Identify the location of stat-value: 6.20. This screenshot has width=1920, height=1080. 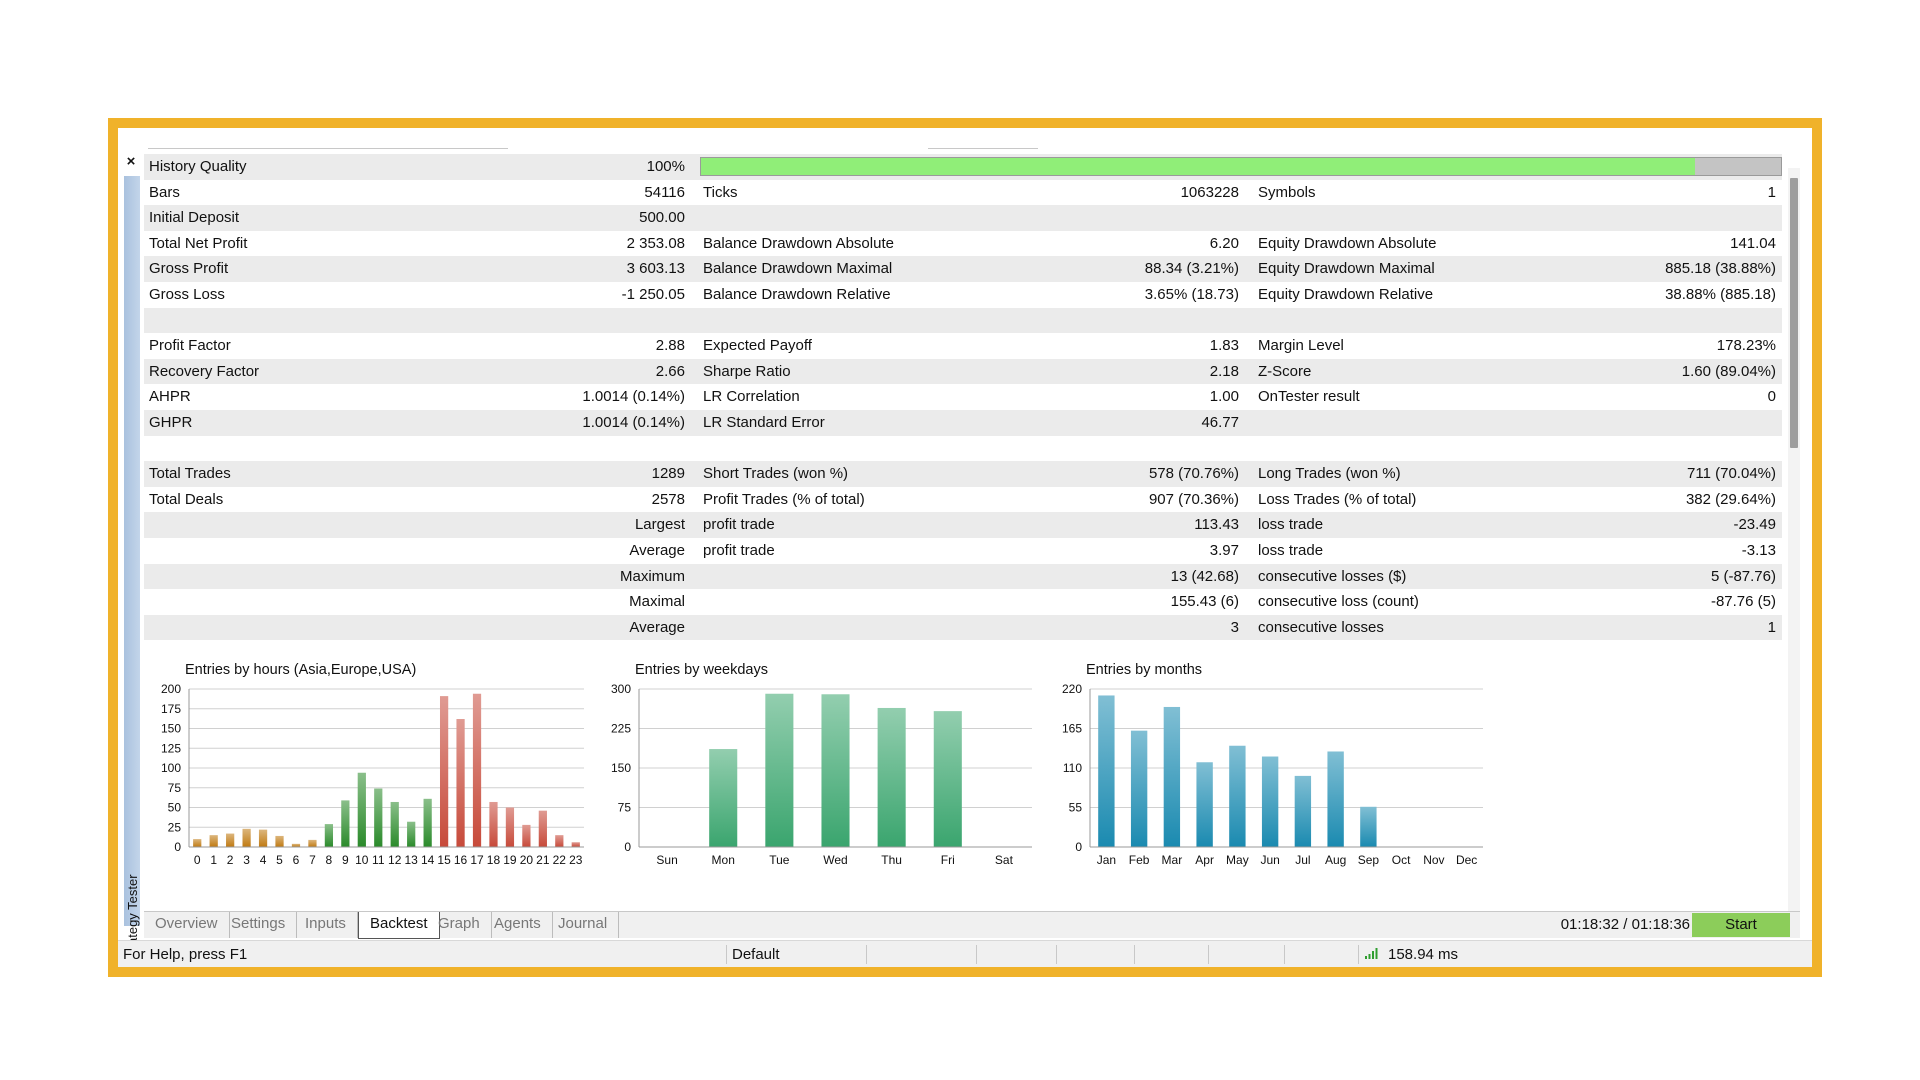
(1224, 243).